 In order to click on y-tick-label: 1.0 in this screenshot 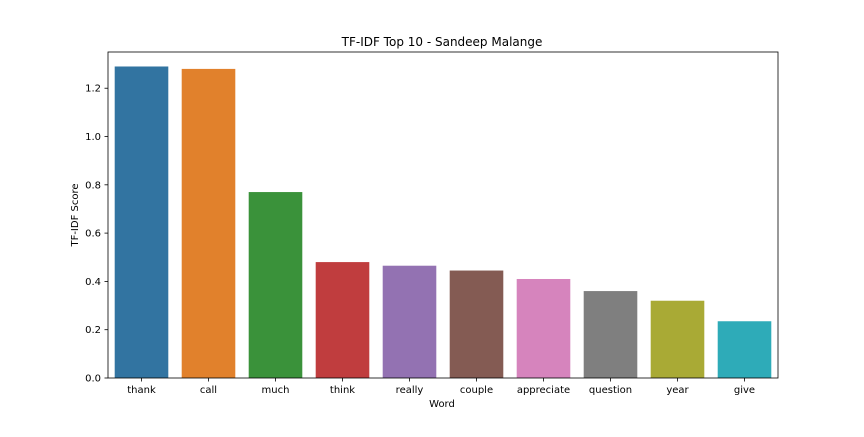, I will do `click(93, 137)`.